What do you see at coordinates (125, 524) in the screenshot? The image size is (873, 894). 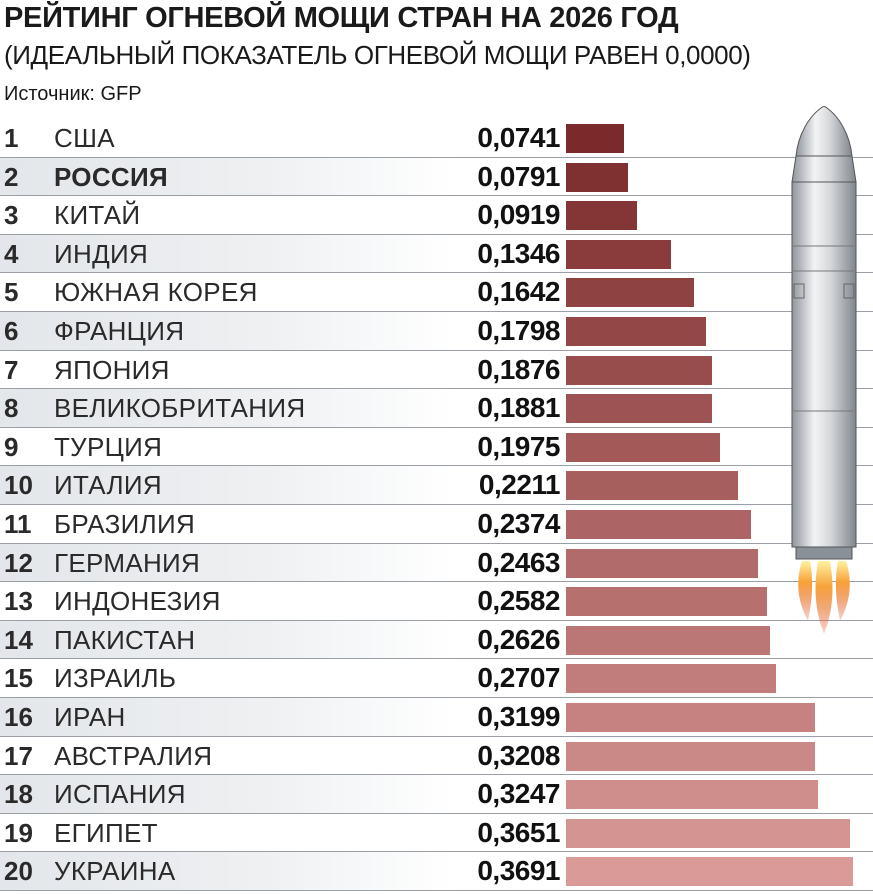 I see `country-label: БРАЗИЛИЯ` at bounding box center [125, 524].